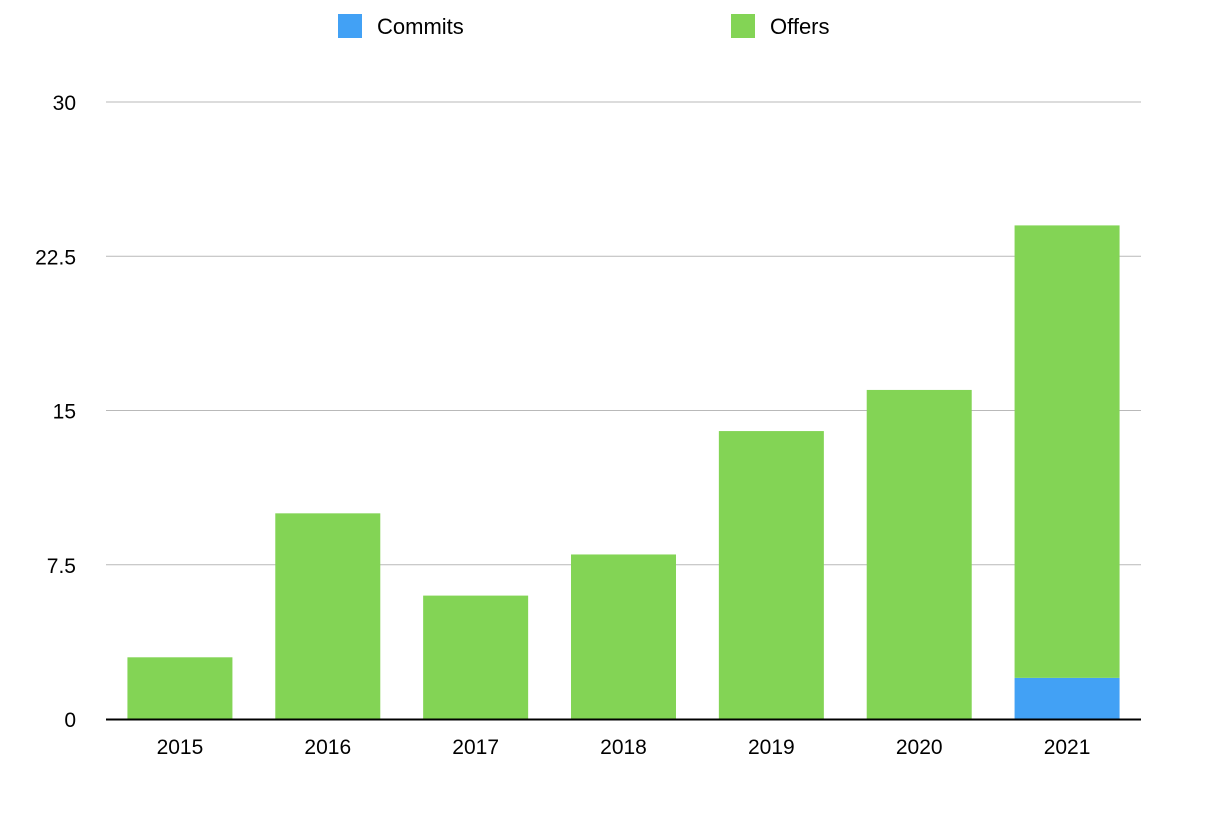  What do you see at coordinates (800, 26) in the screenshot?
I see `legend-label-offers: Offers` at bounding box center [800, 26].